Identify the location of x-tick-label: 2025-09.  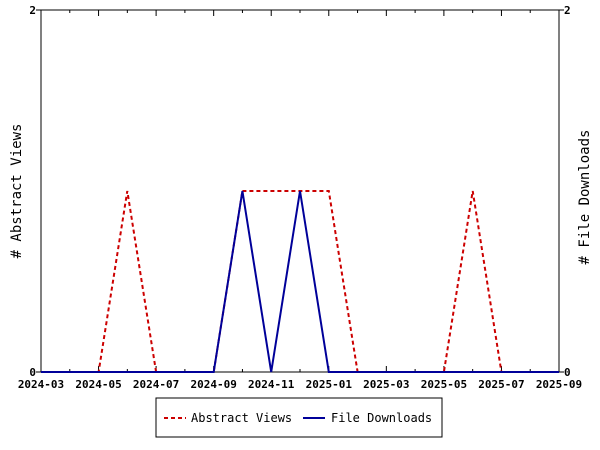
(559, 384).